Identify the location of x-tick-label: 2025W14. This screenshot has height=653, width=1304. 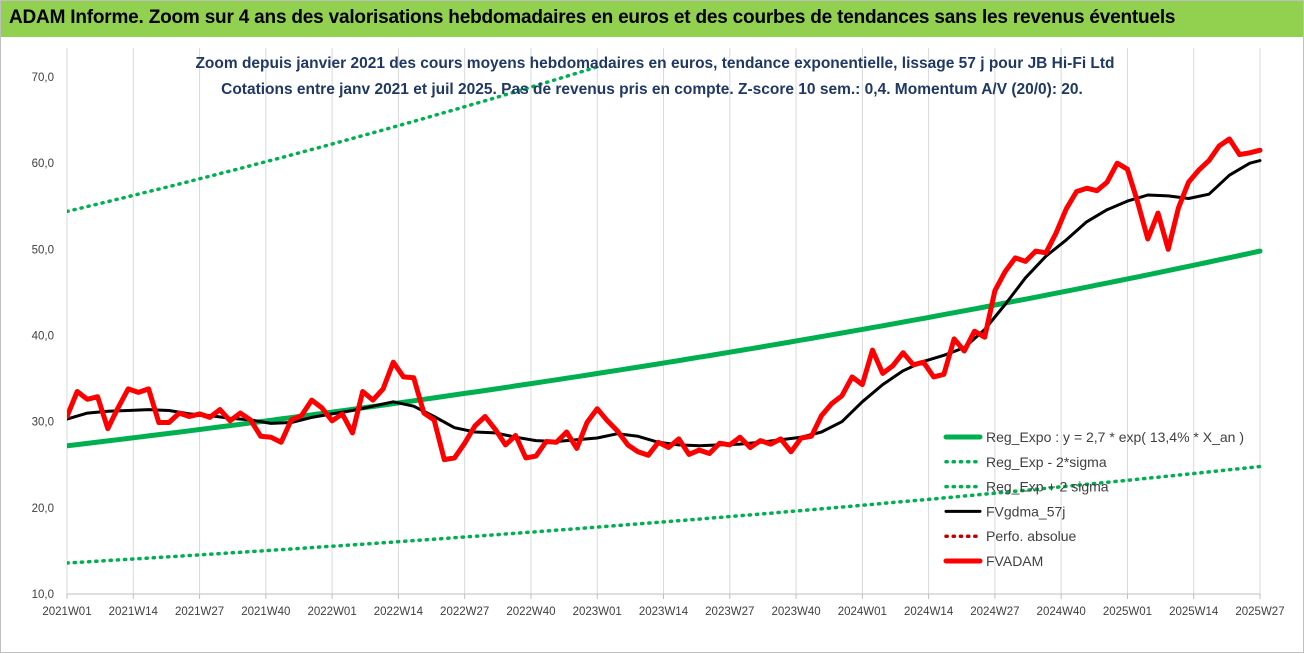
(1194, 612).